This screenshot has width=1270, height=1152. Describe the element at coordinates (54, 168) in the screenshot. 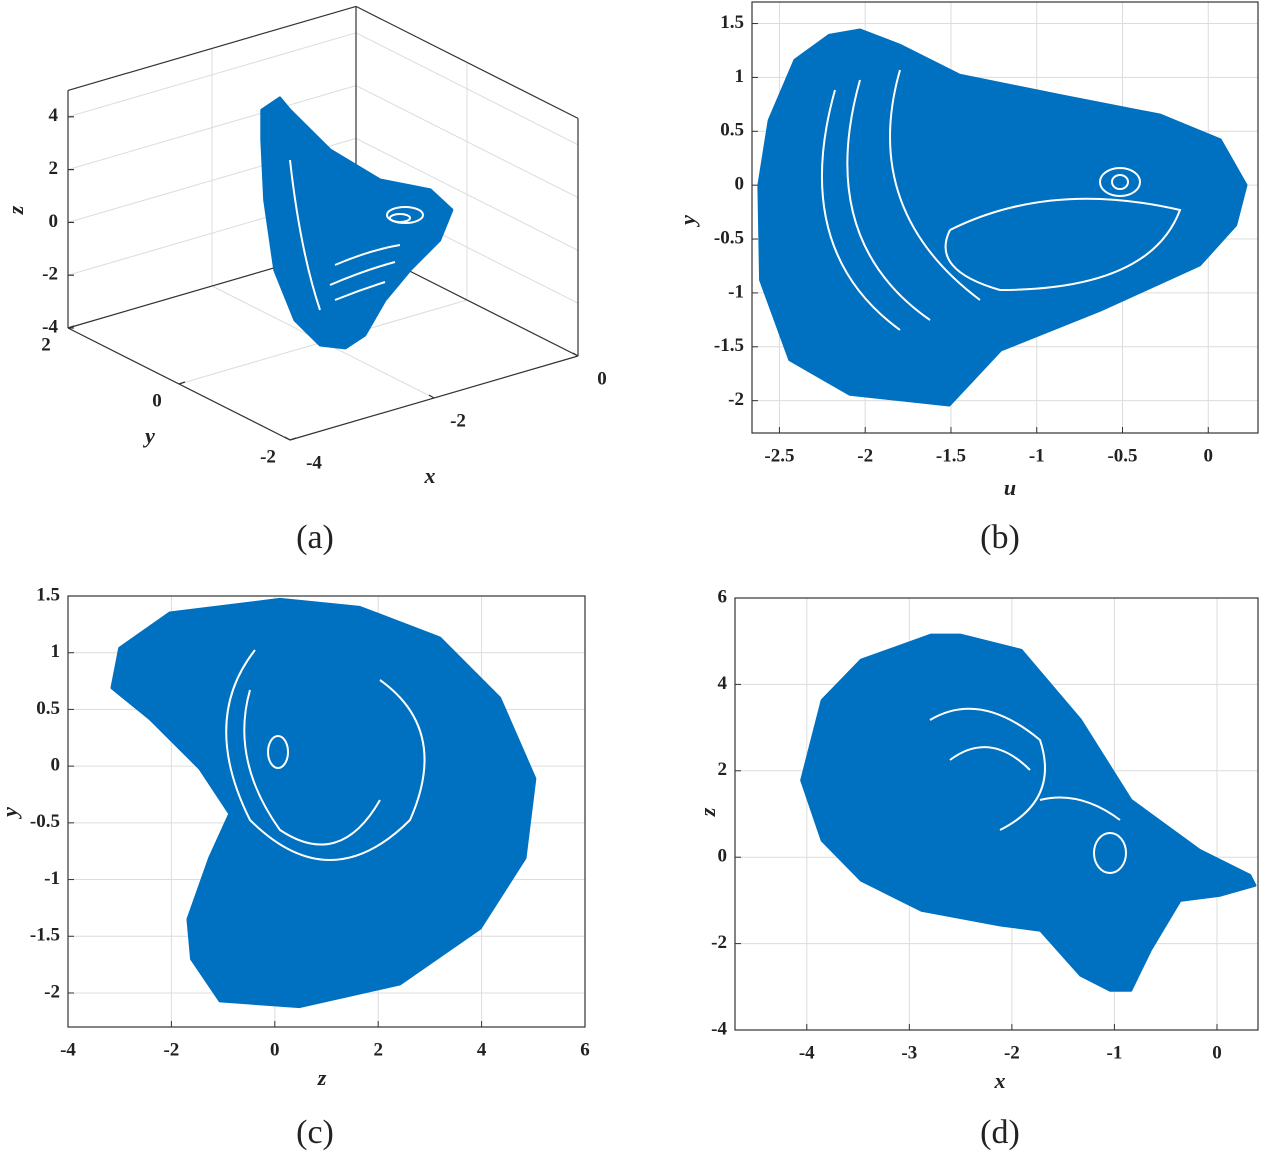

I see `z-tick-label: 2` at that location.